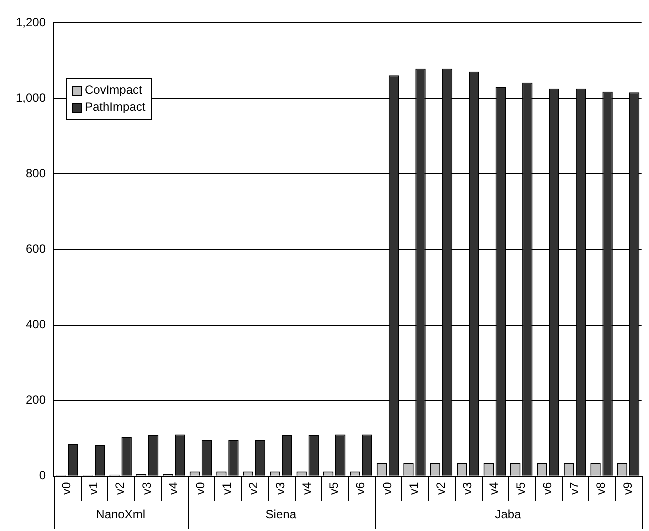 The image size is (649, 531). I want to click on y-tick-label: 0, so click(42, 475).